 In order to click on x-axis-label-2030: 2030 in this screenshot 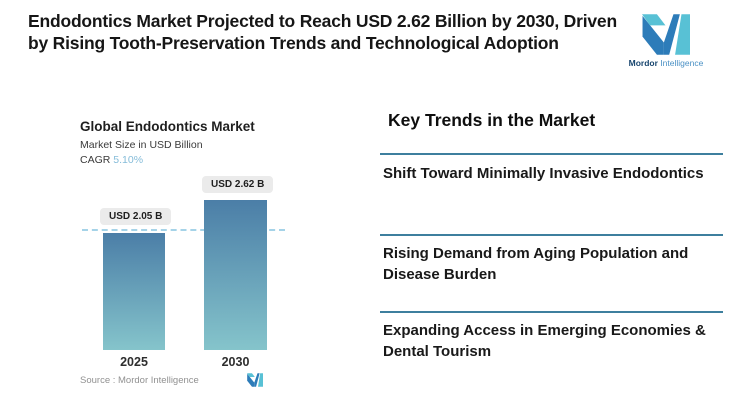, I will do `click(235, 362)`.